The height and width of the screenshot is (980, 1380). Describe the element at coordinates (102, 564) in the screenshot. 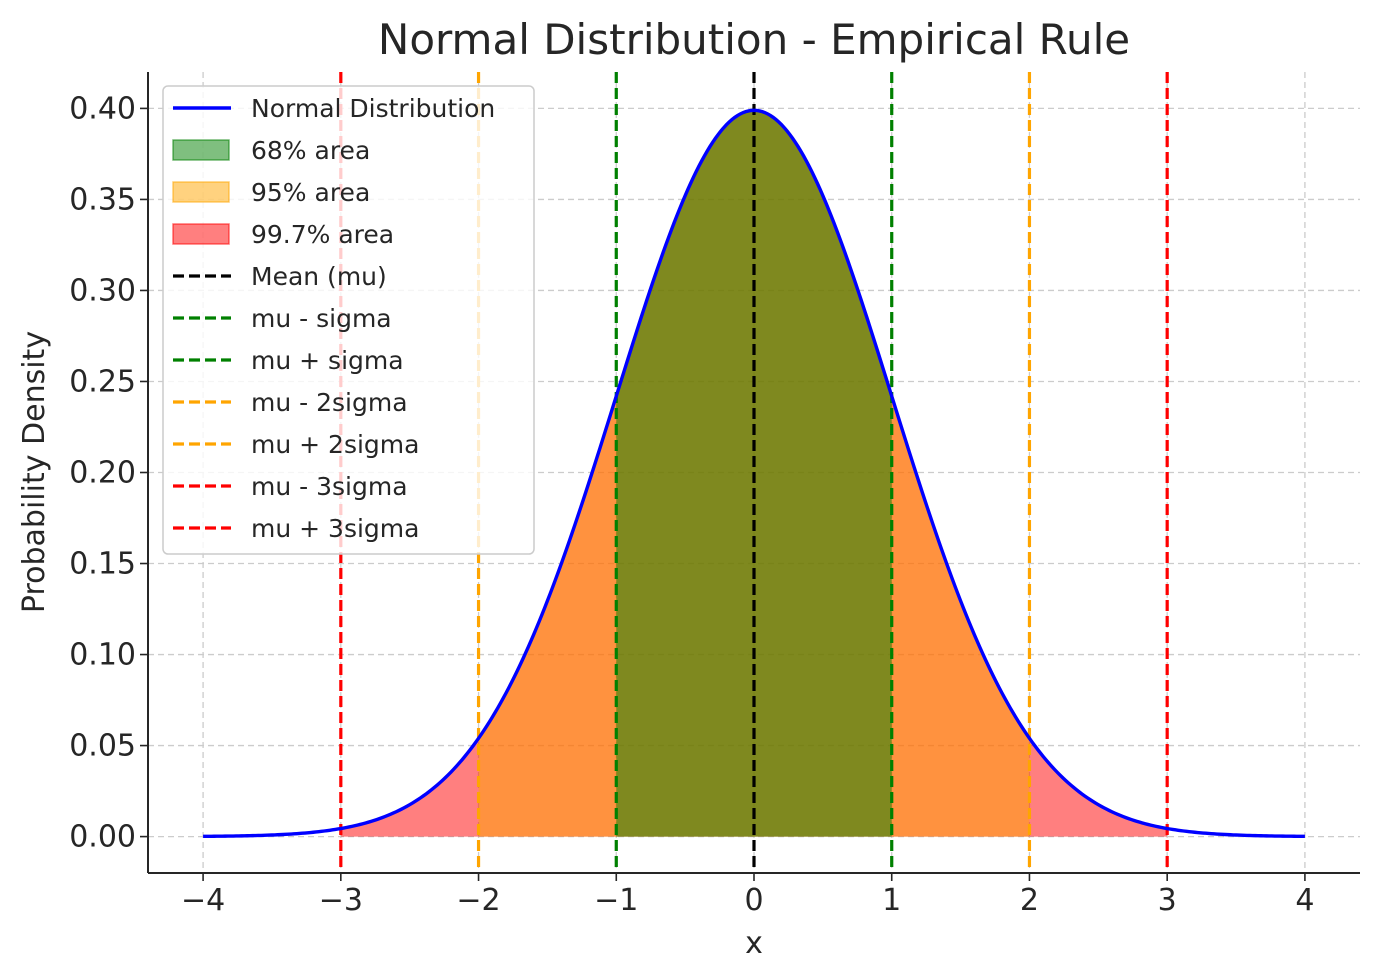

I see `y-tick-label: 0.15` at that location.